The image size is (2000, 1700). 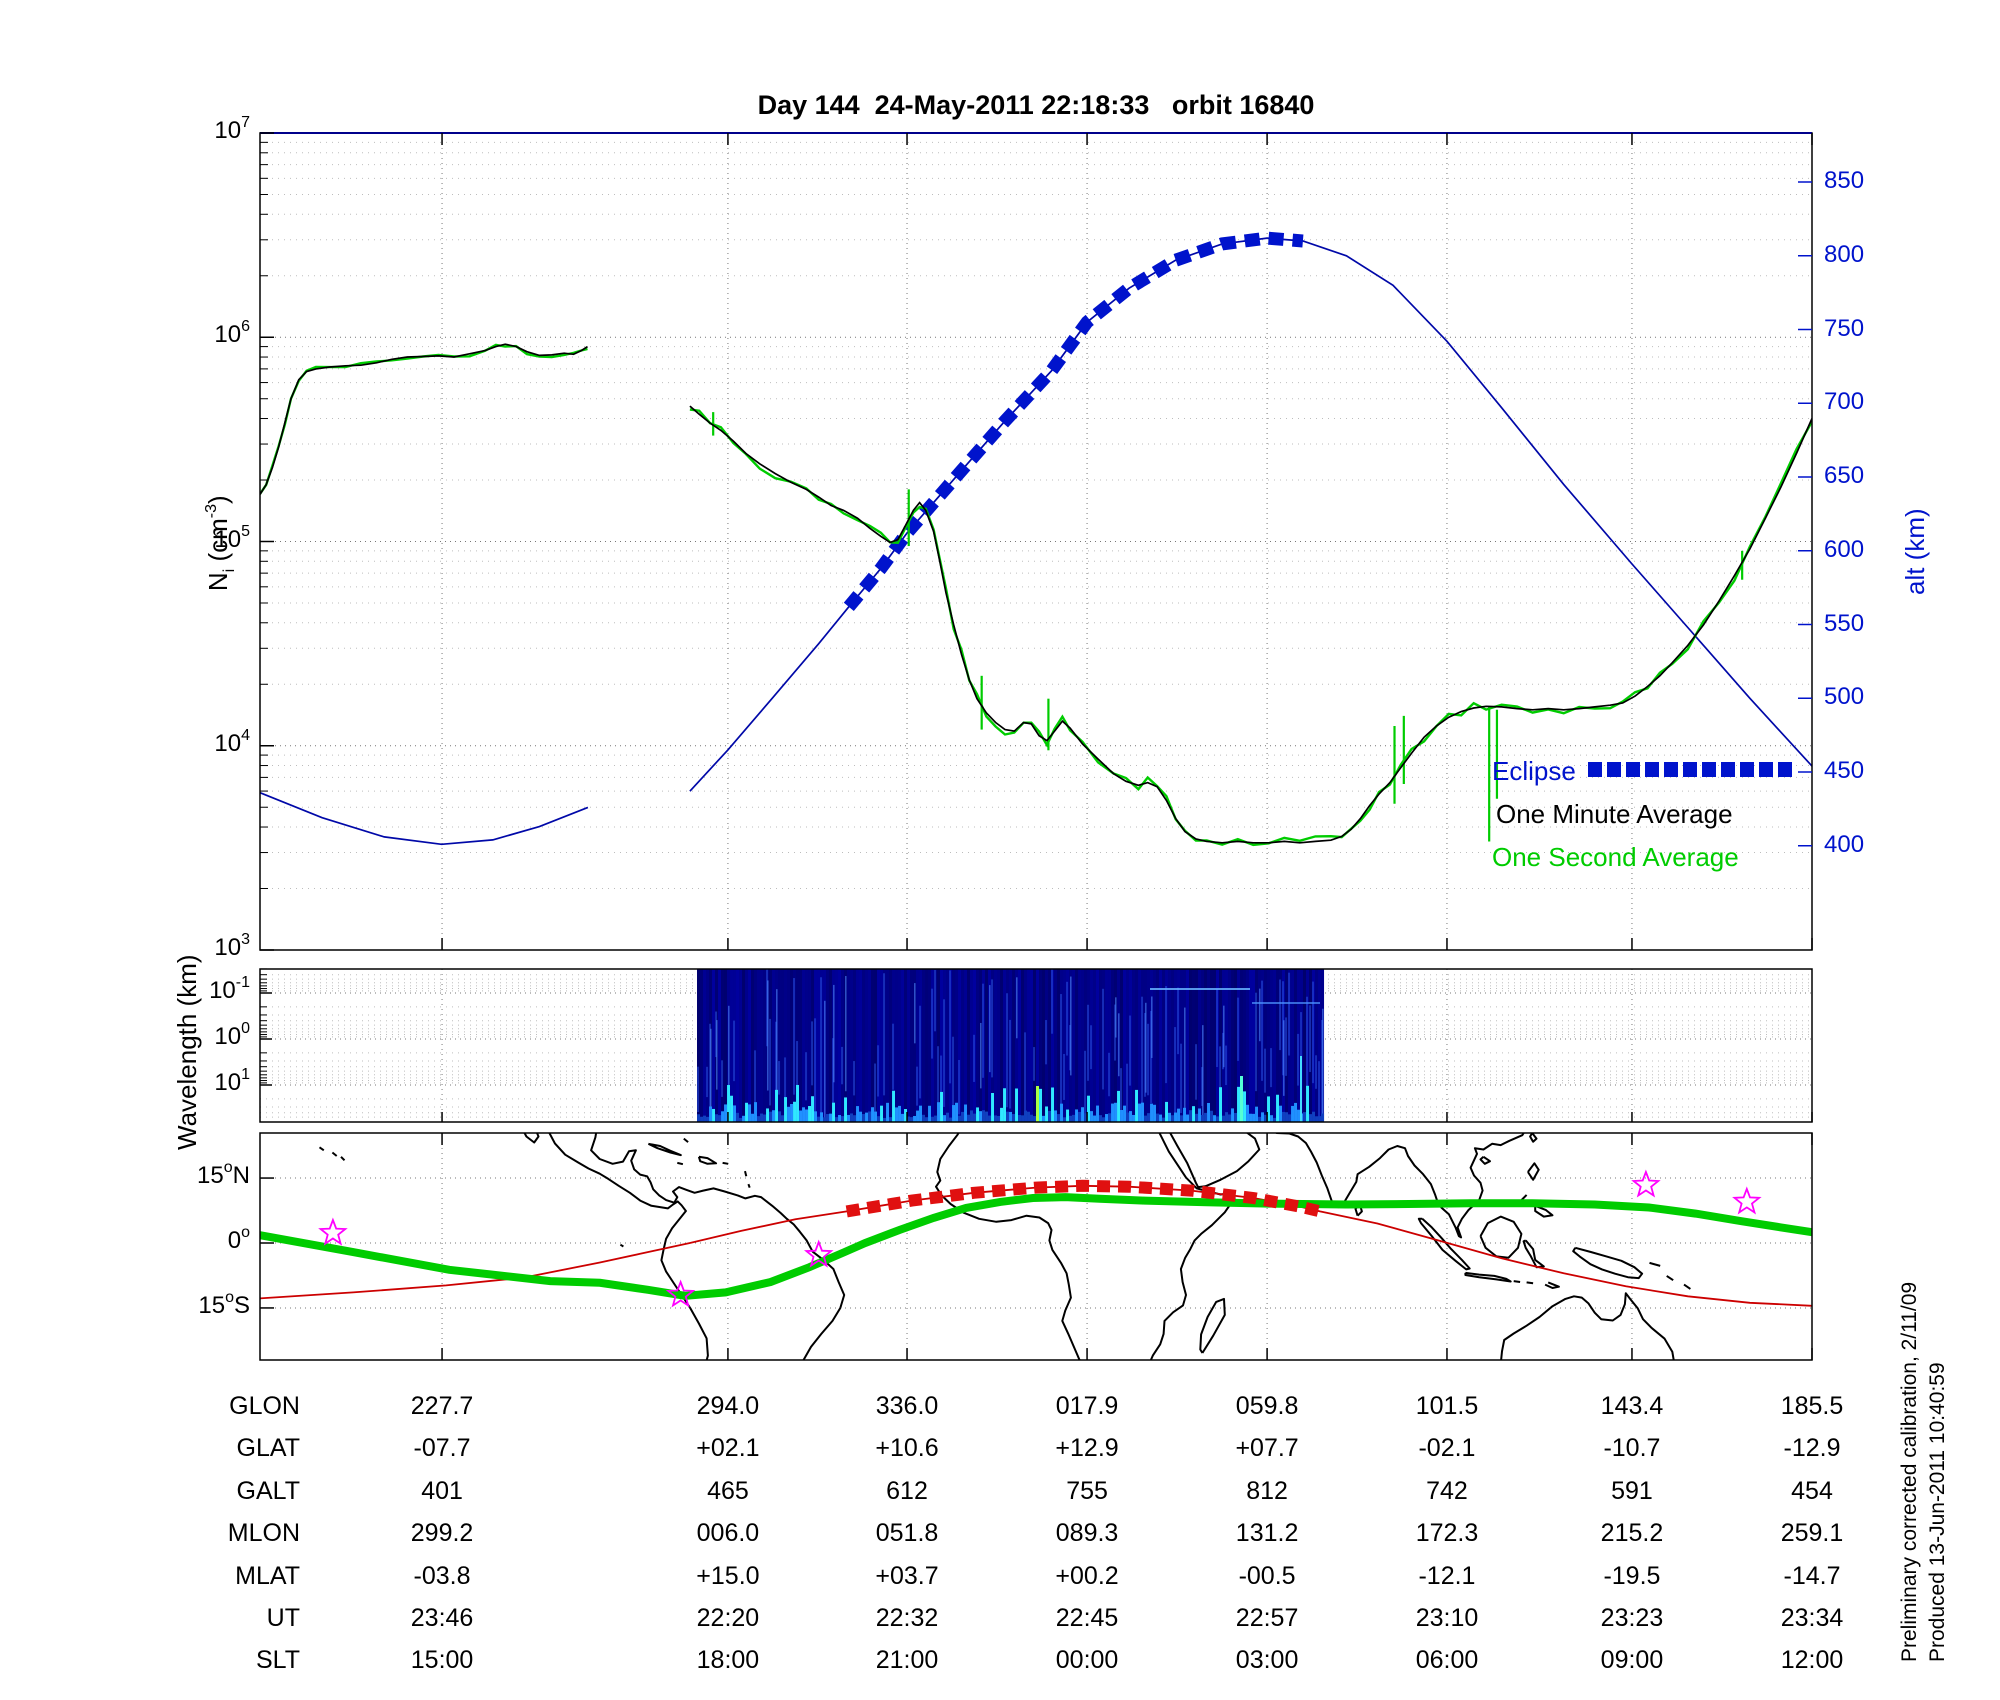 I want to click on spec-teal-spike, so click(x=1241, y=1099).